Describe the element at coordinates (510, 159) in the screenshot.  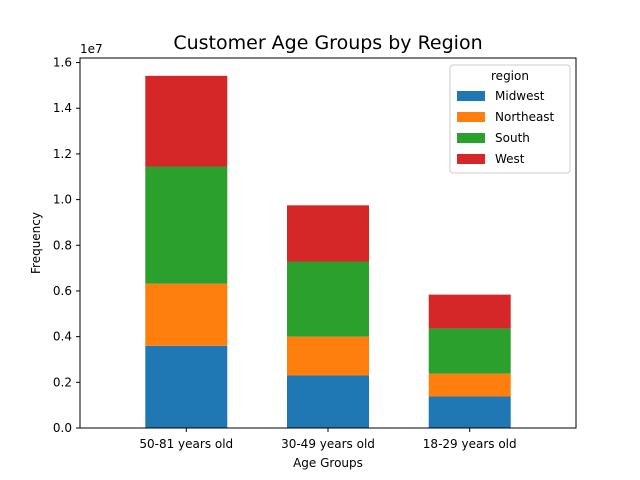
I see `legend-label-west: West` at that location.